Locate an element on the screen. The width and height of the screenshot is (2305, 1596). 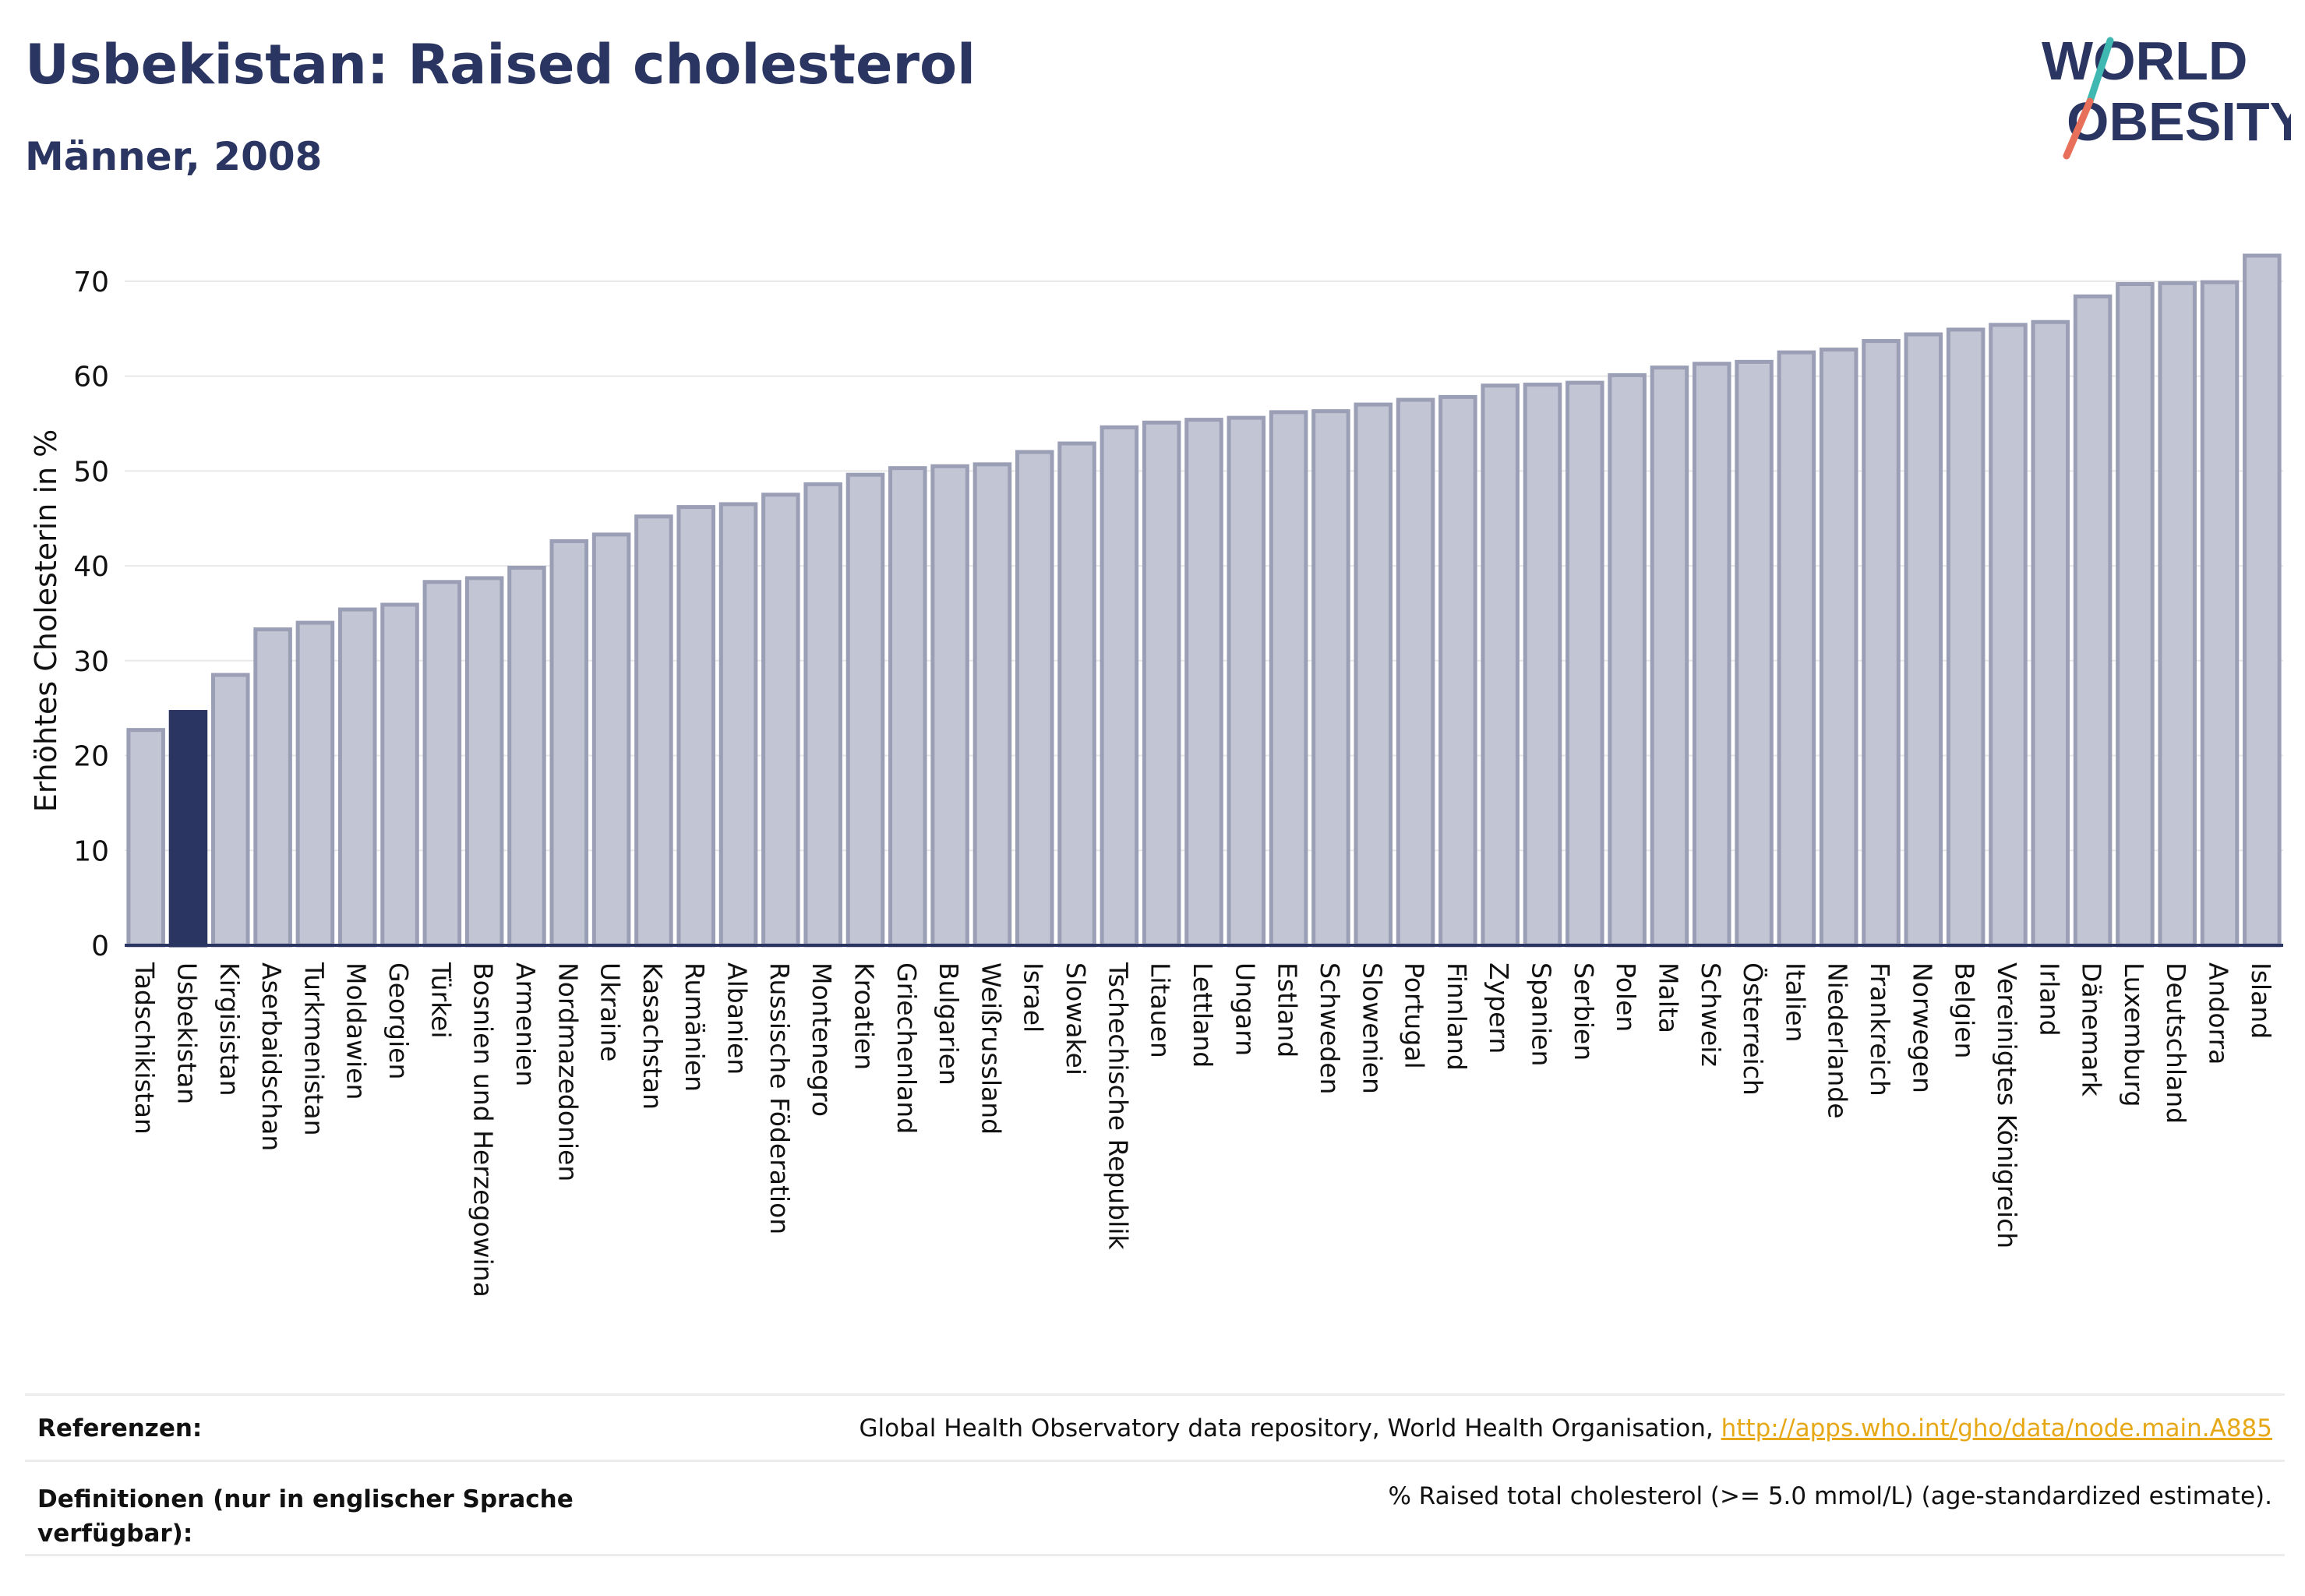
logo-text-world: WORLD is located at coordinates (2144, 60).